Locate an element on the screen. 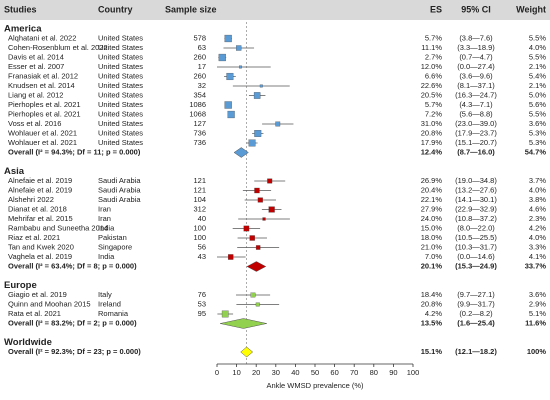  weight-label: 54.7% is located at coordinates (536, 151).